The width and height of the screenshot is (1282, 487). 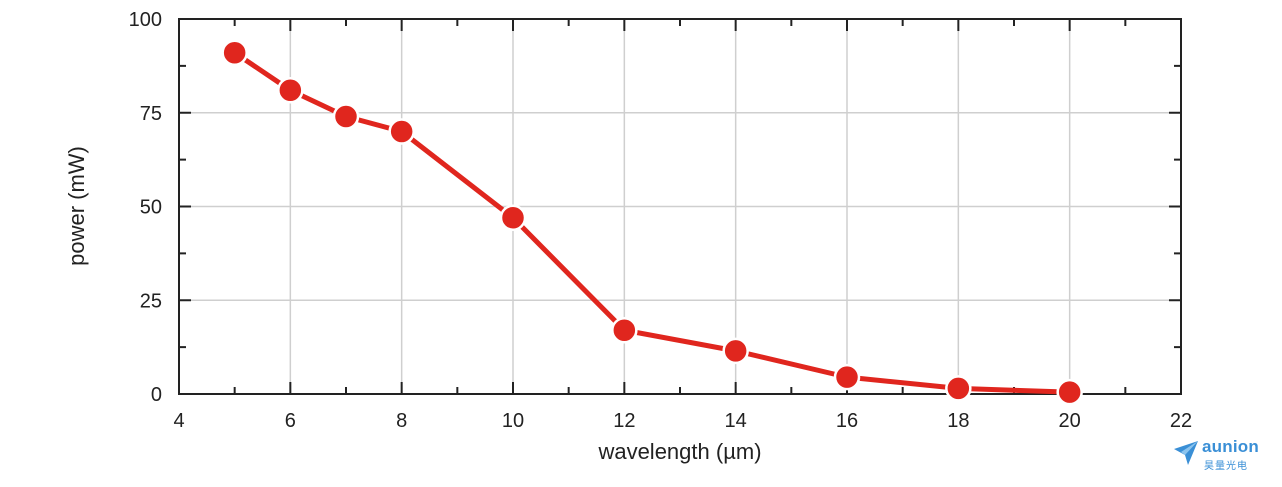 What do you see at coordinates (178, 421) in the screenshot?
I see `x-tick-label: 4` at bounding box center [178, 421].